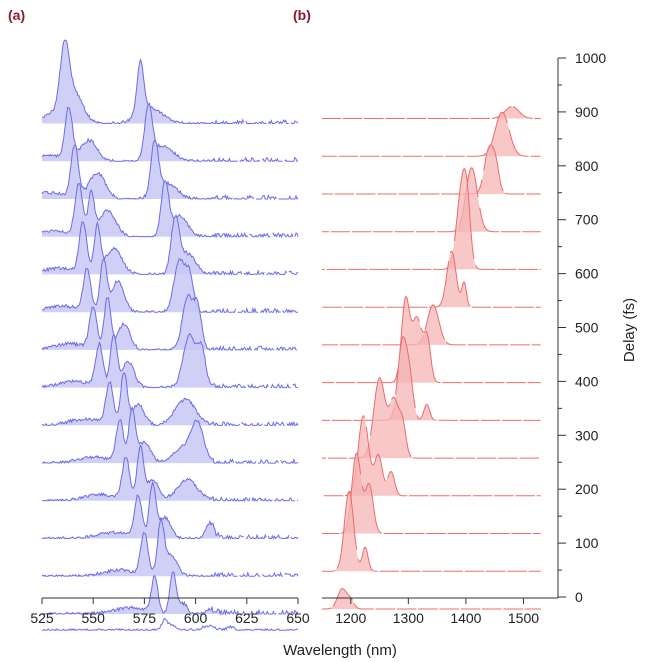 The height and width of the screenshot is (662, 655). Describe the element at coordinates (629, 330) in the screenshot. I see `y-axis-title: Delay (fs)` at that location.